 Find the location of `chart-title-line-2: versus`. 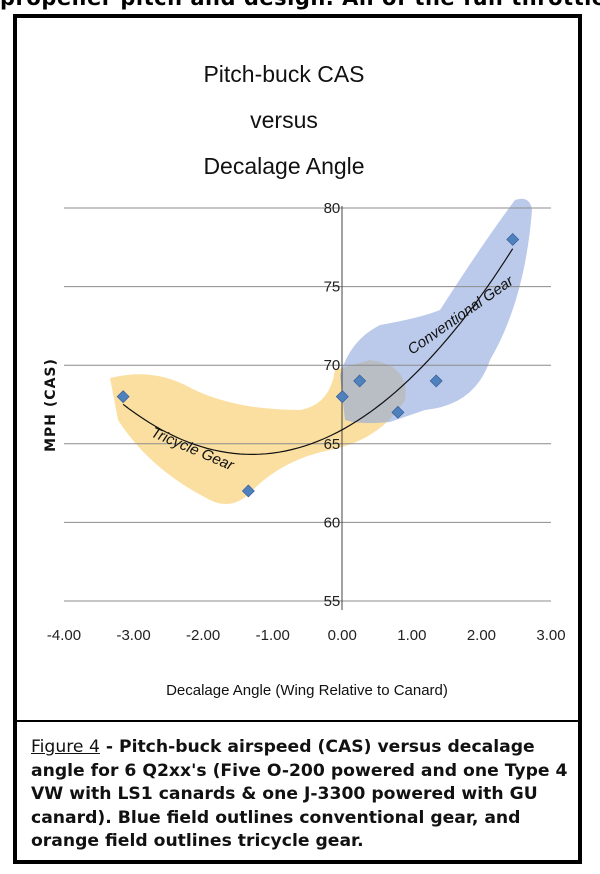

chart-title-line-2: versus is located at coordinates (284, 120).